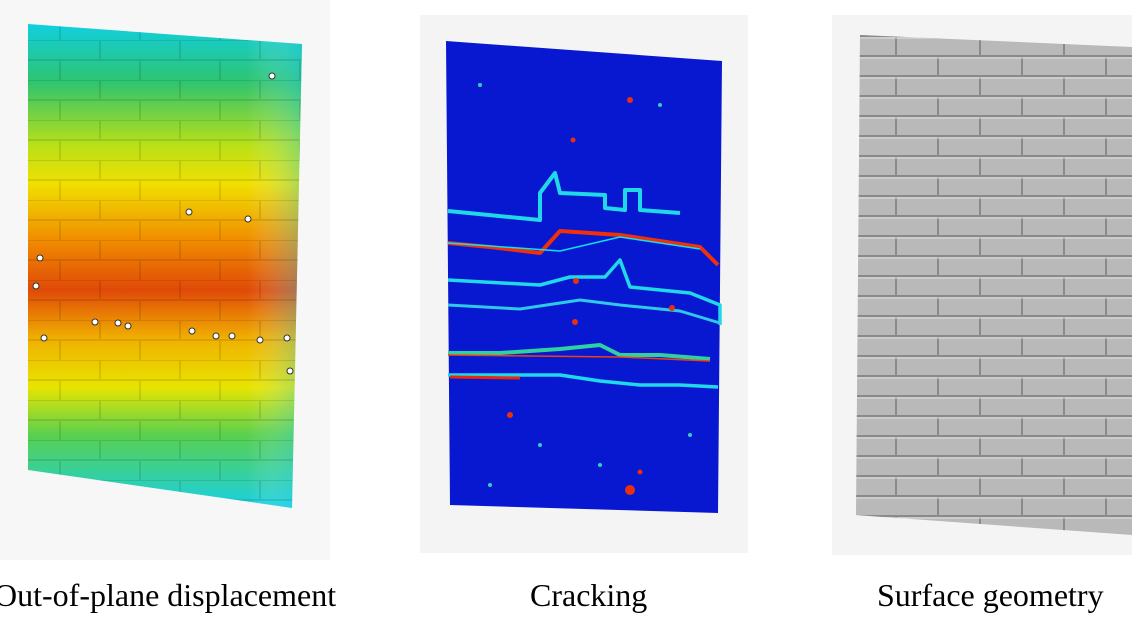 The image size is (1132, 624). I want to click on caption-cracking: Cracking, so click(589, 595).